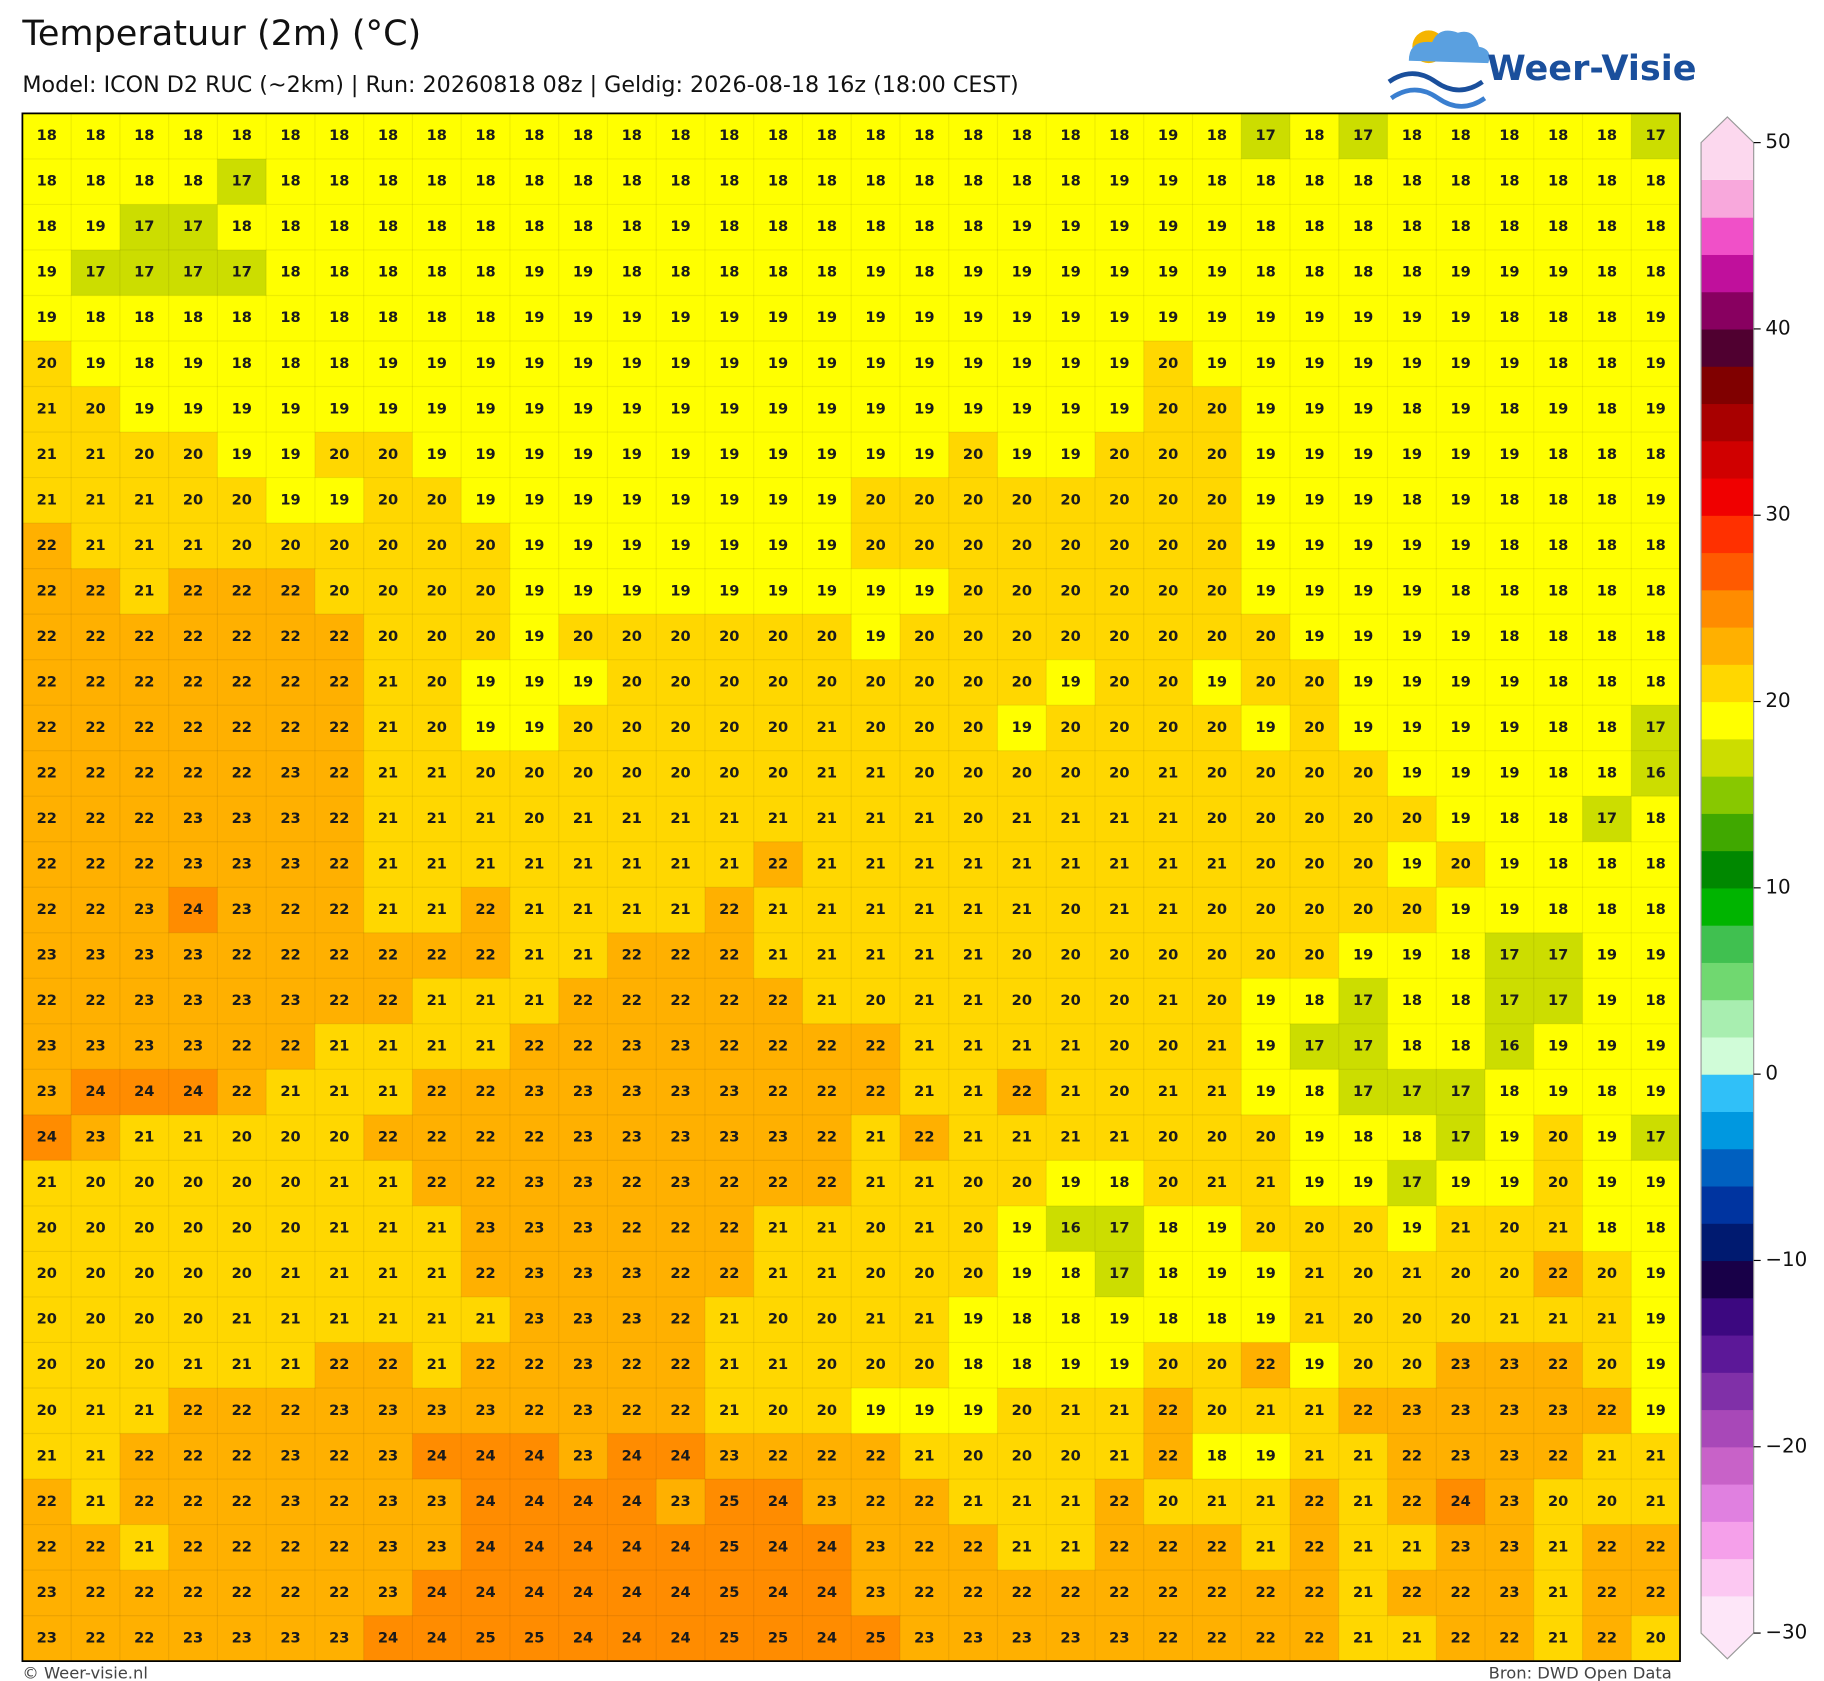 The width and height of the screenshot is (1824, 1681). Describe the element at coordinates (1412, 1182) in the screenshot. I see `temperature-label: 17` at that location.